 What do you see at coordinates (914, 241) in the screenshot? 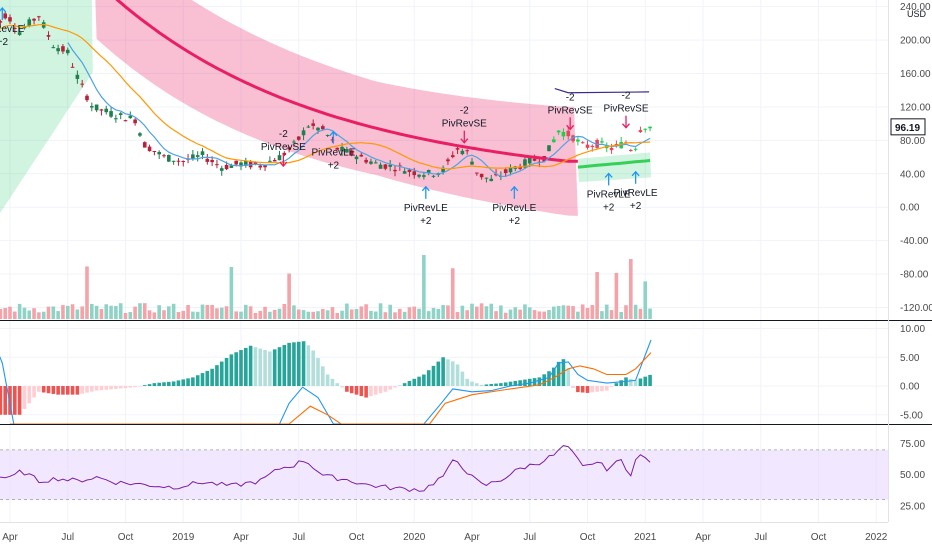
I see `price-tick-label: -40.00` at bounding box center [914, 241].